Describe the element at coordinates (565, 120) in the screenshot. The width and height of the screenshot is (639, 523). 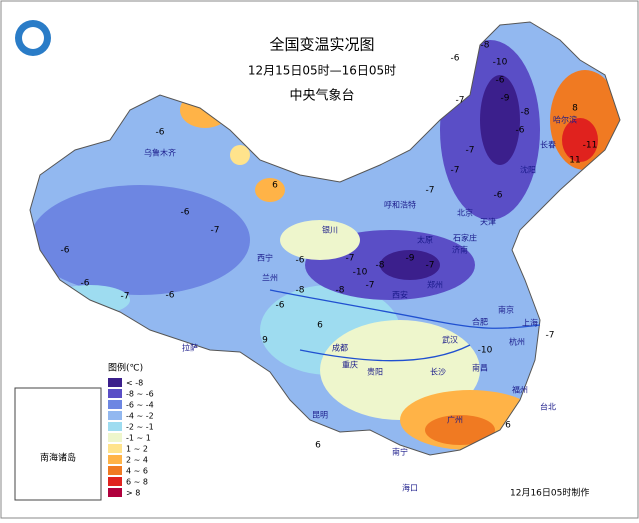
I see `city-label: 哈尔滨` at that location.